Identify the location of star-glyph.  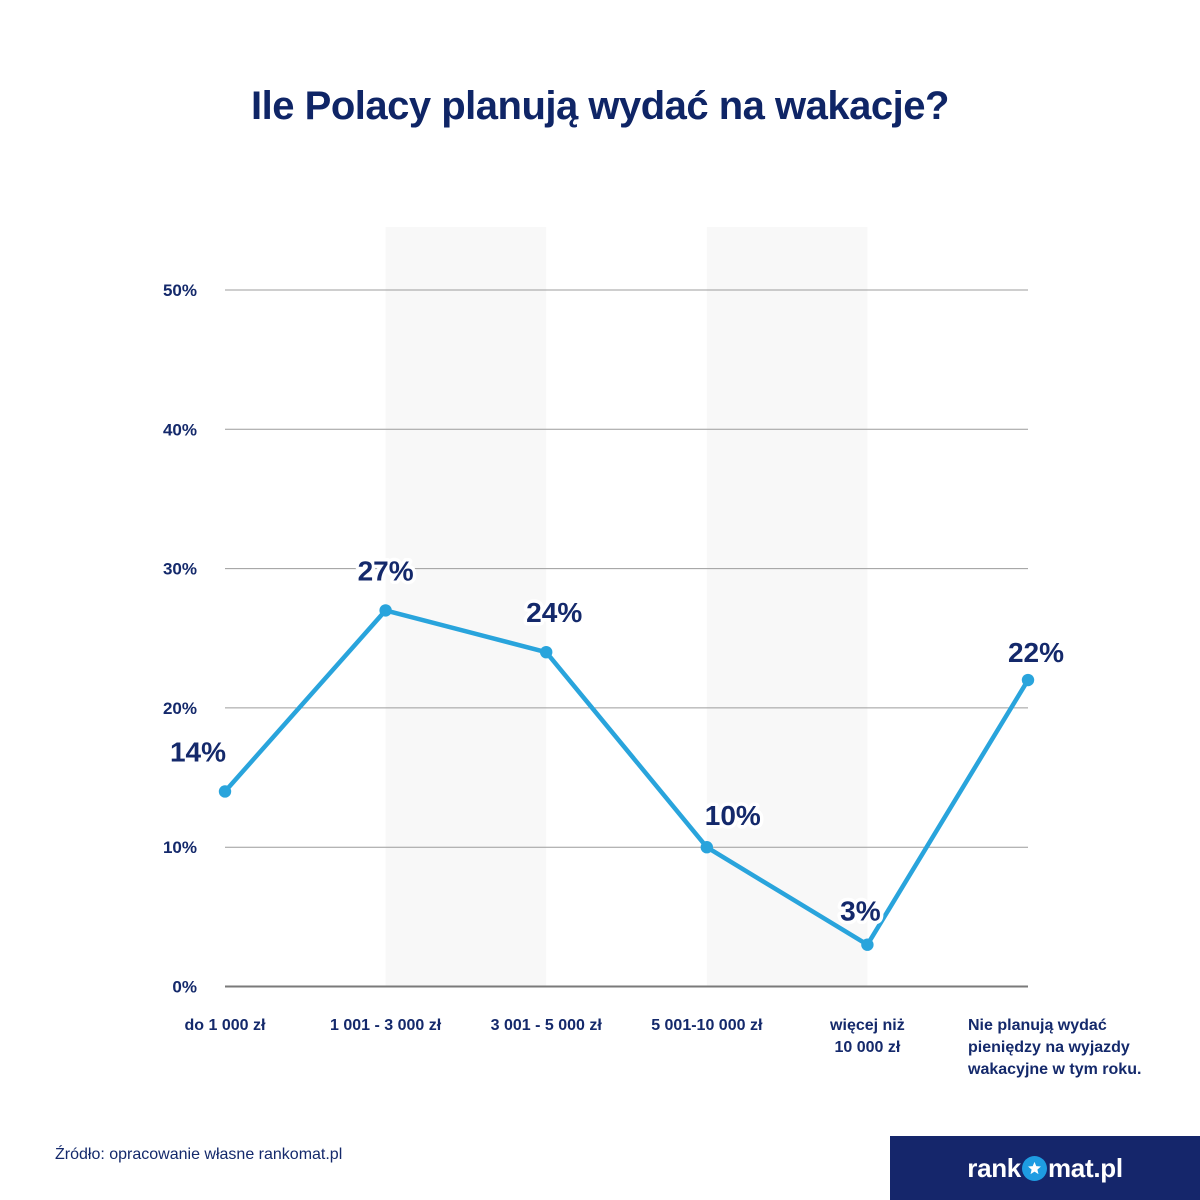
(1034, 1167).